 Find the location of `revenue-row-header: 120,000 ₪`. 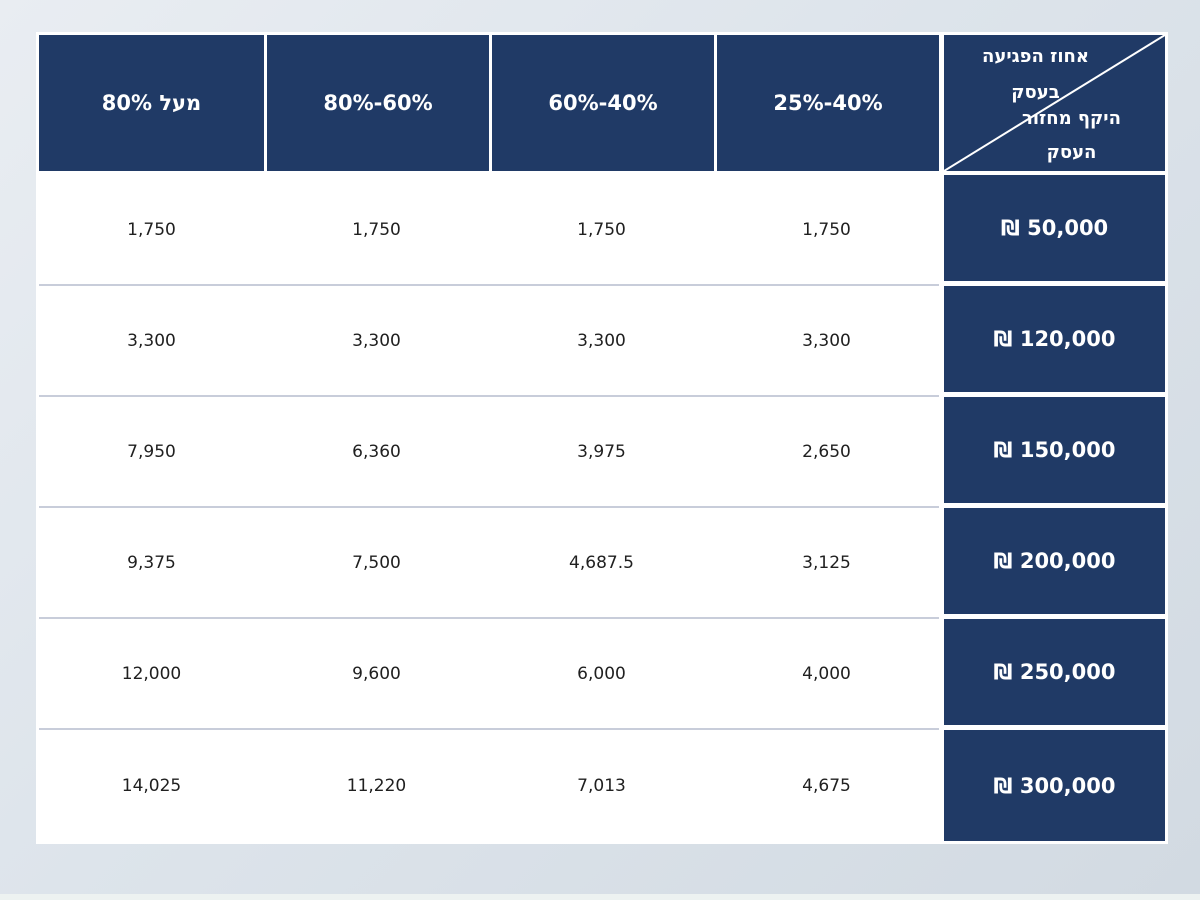

revenue-row-header: 120,000 ₪ is located at coordinates (1052, 341).